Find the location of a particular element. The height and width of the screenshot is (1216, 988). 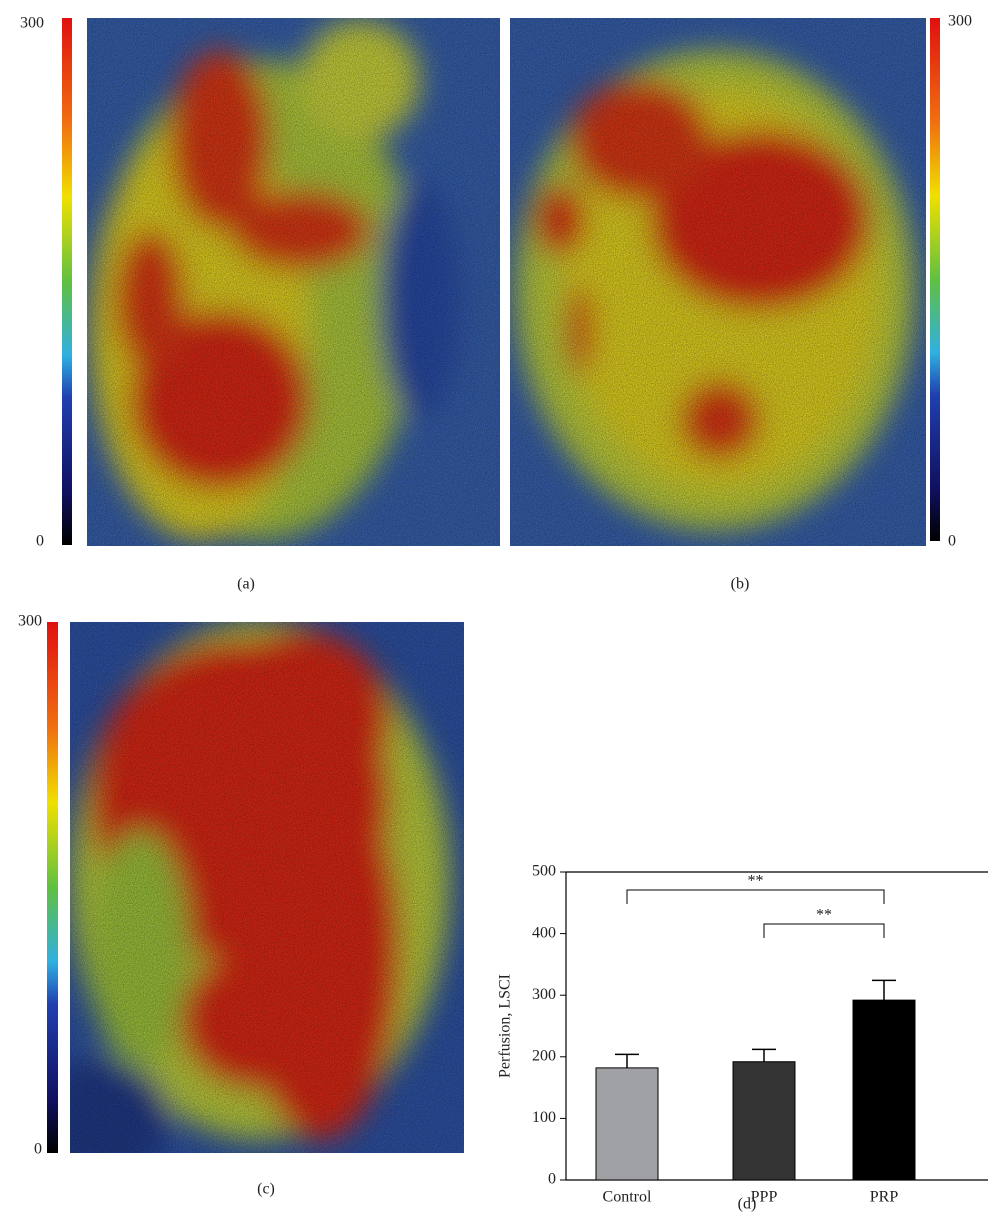

y-tick-label: 200 is located at coordinates (544, 1055).